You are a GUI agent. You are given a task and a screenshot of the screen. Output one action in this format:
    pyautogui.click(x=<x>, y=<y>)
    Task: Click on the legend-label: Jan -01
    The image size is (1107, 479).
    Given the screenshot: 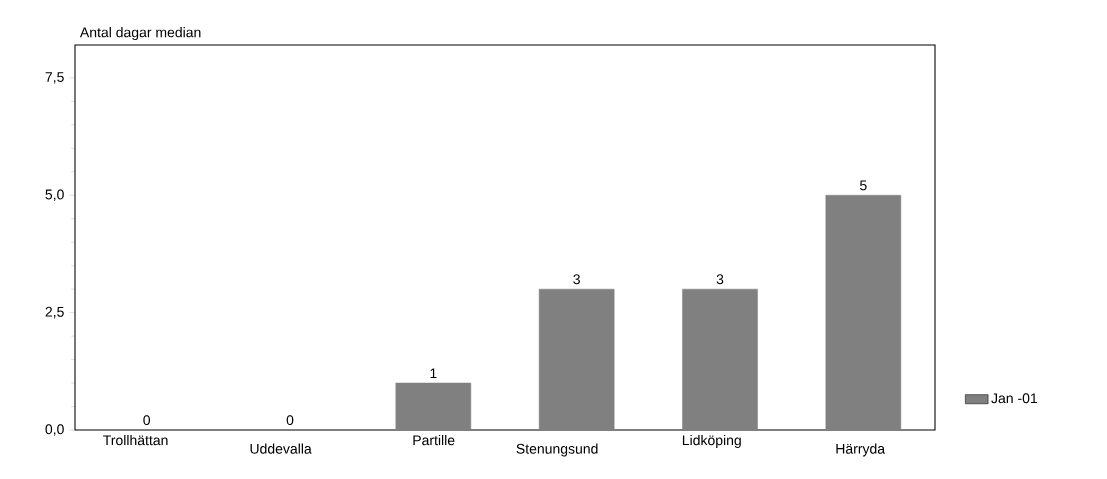 What is the action you would take?
    pyautogui.click(x=1014, y=398)
    